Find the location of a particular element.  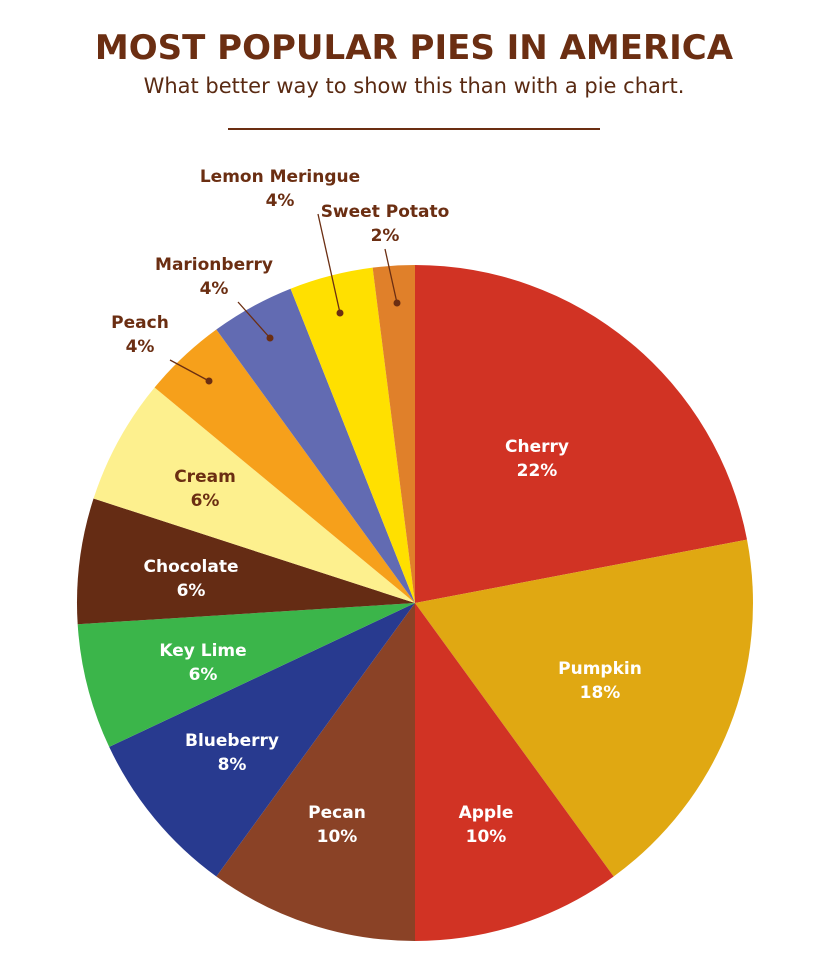

pie-slice-apple is located at coordinates (514, 772).